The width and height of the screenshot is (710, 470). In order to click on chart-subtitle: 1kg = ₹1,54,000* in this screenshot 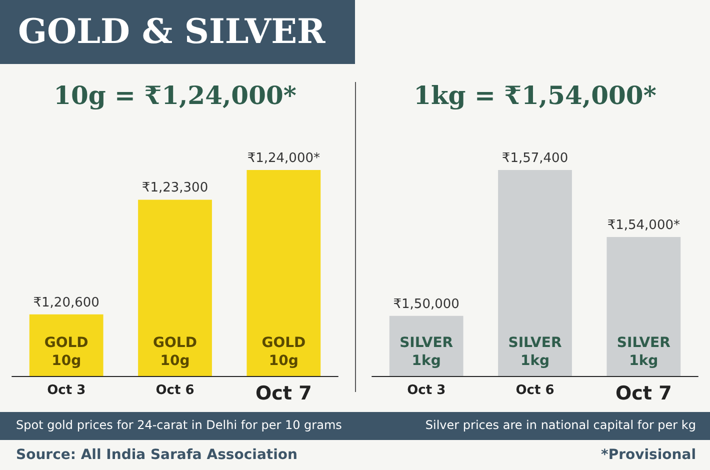, I will do `click(535, 95)`.